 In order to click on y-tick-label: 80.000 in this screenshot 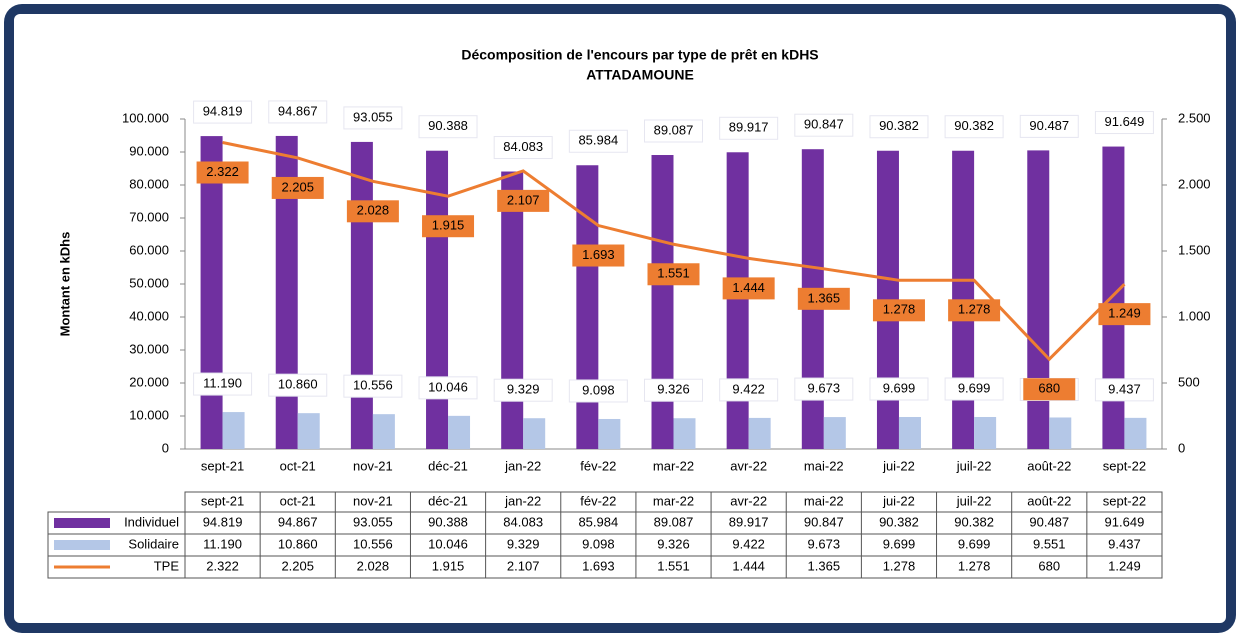, I will do `click(149, 183)`.